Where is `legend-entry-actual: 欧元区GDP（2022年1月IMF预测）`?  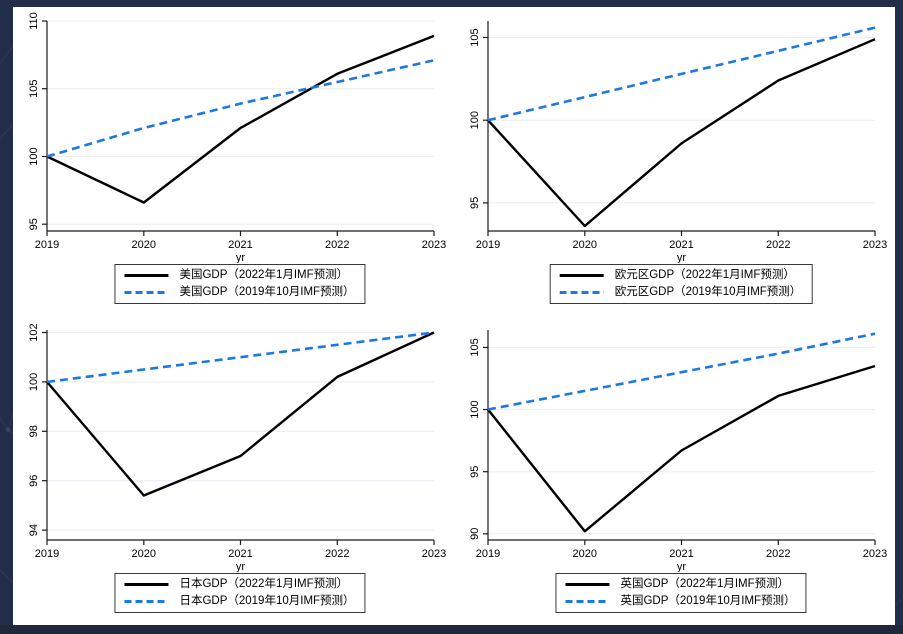
legend-entry-actual: 欧元区GDP（2022年1月IMF预测） is located at coordinates (680, 275).